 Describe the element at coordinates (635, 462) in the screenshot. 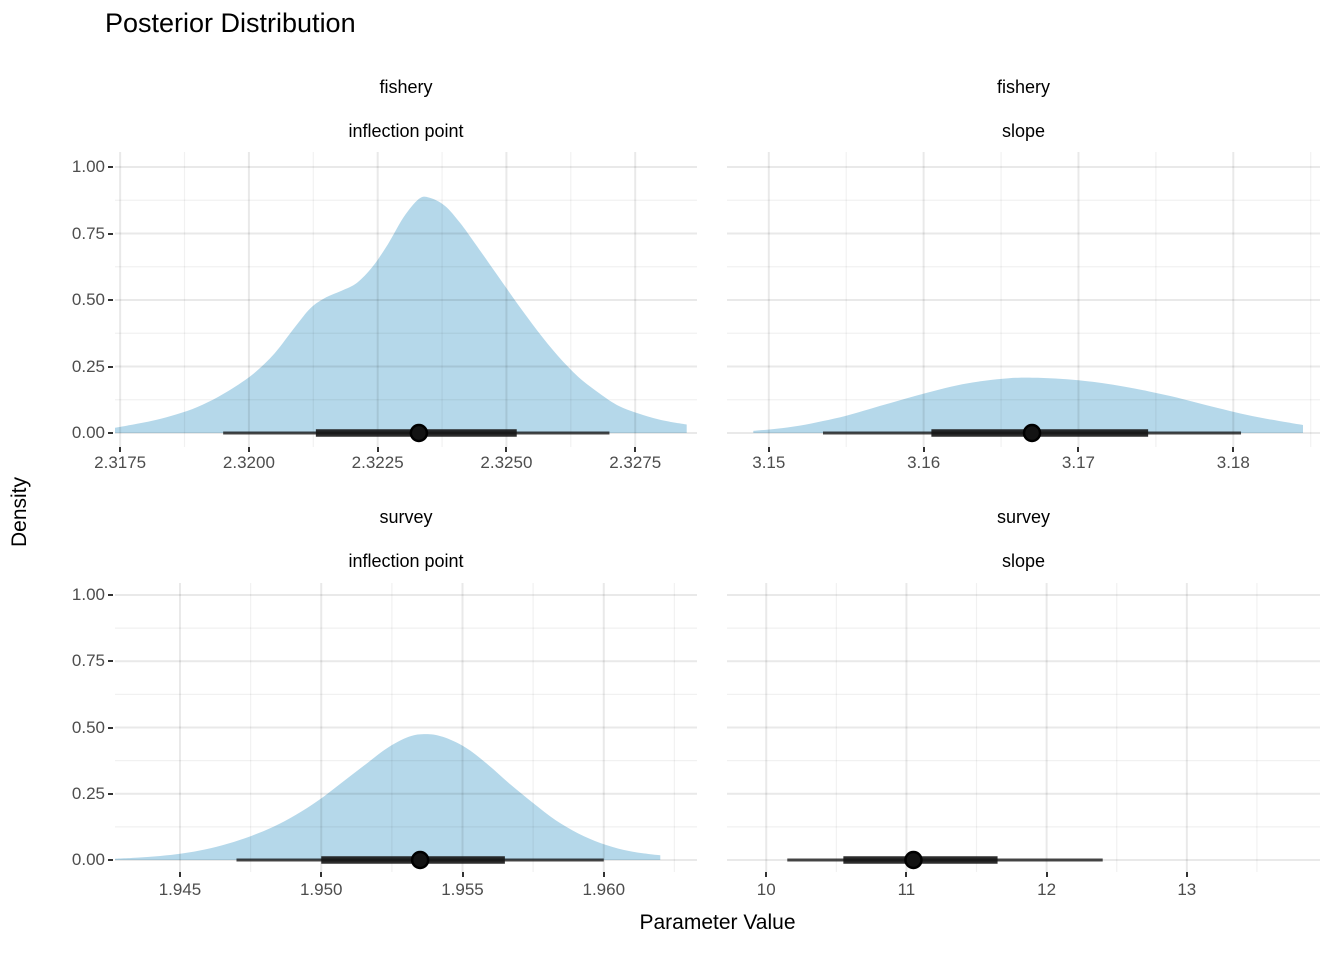

I see `x-tick-label: 2.3275` at that location.